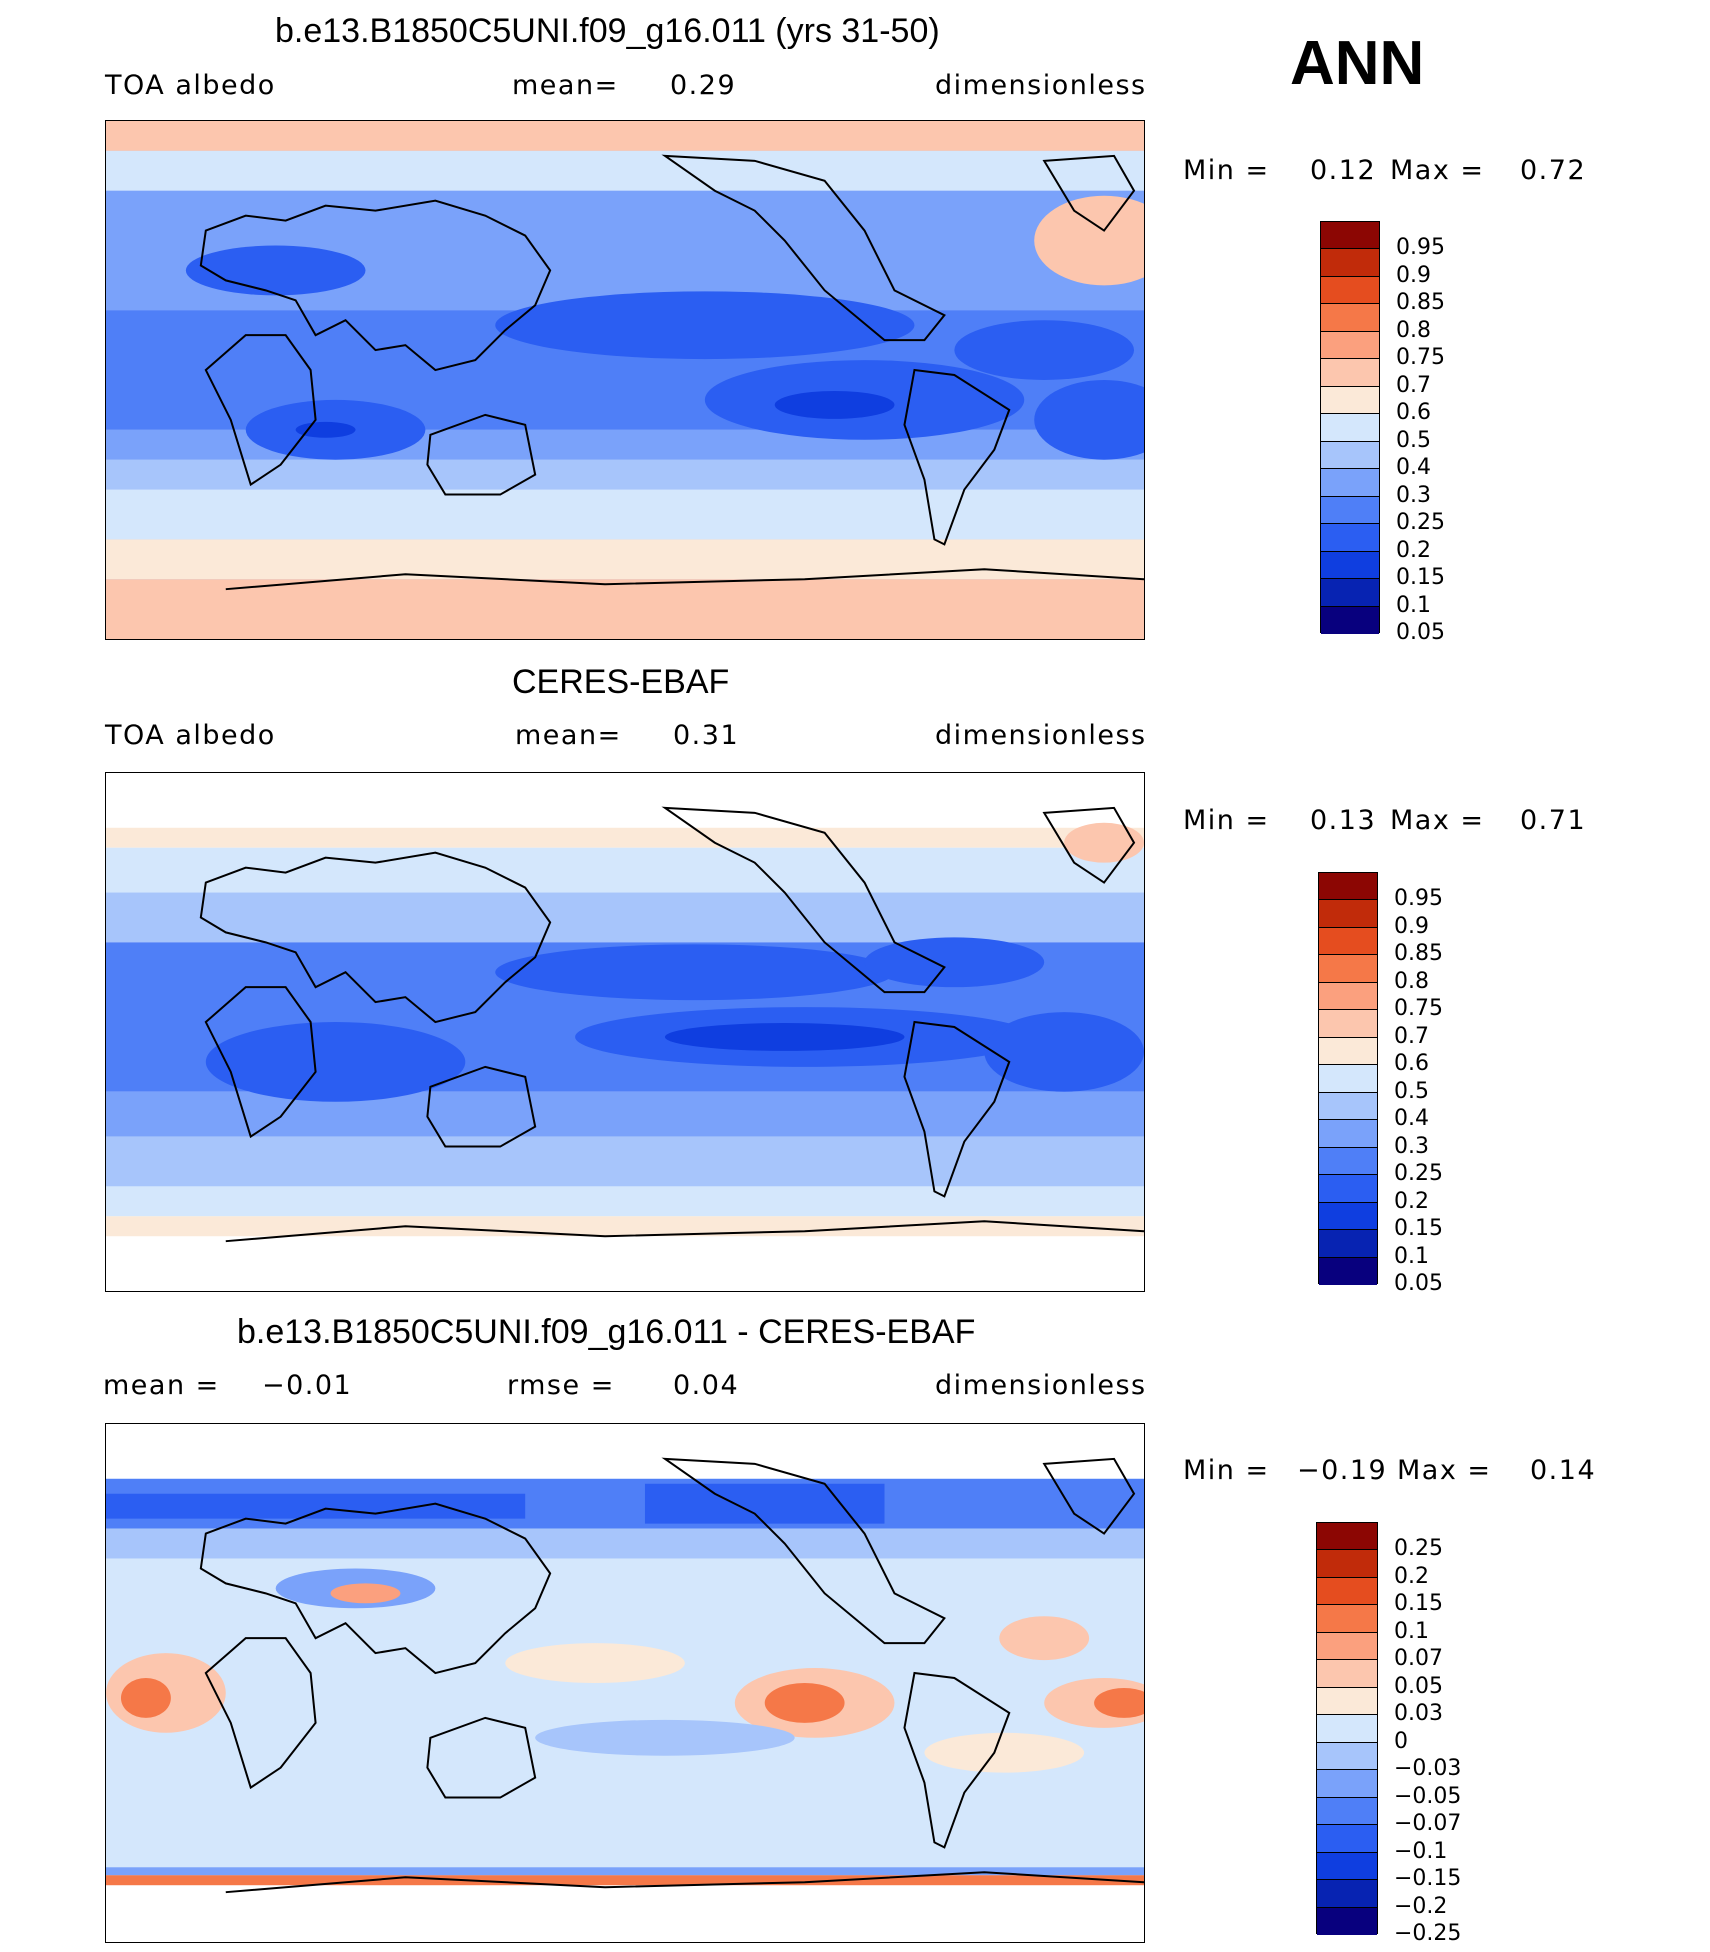  What do you see at coordinates (1428, 1769) in the screenshot?
I see `colorbar-tick-label: −0.03` at bounding box center [1428, 1769].